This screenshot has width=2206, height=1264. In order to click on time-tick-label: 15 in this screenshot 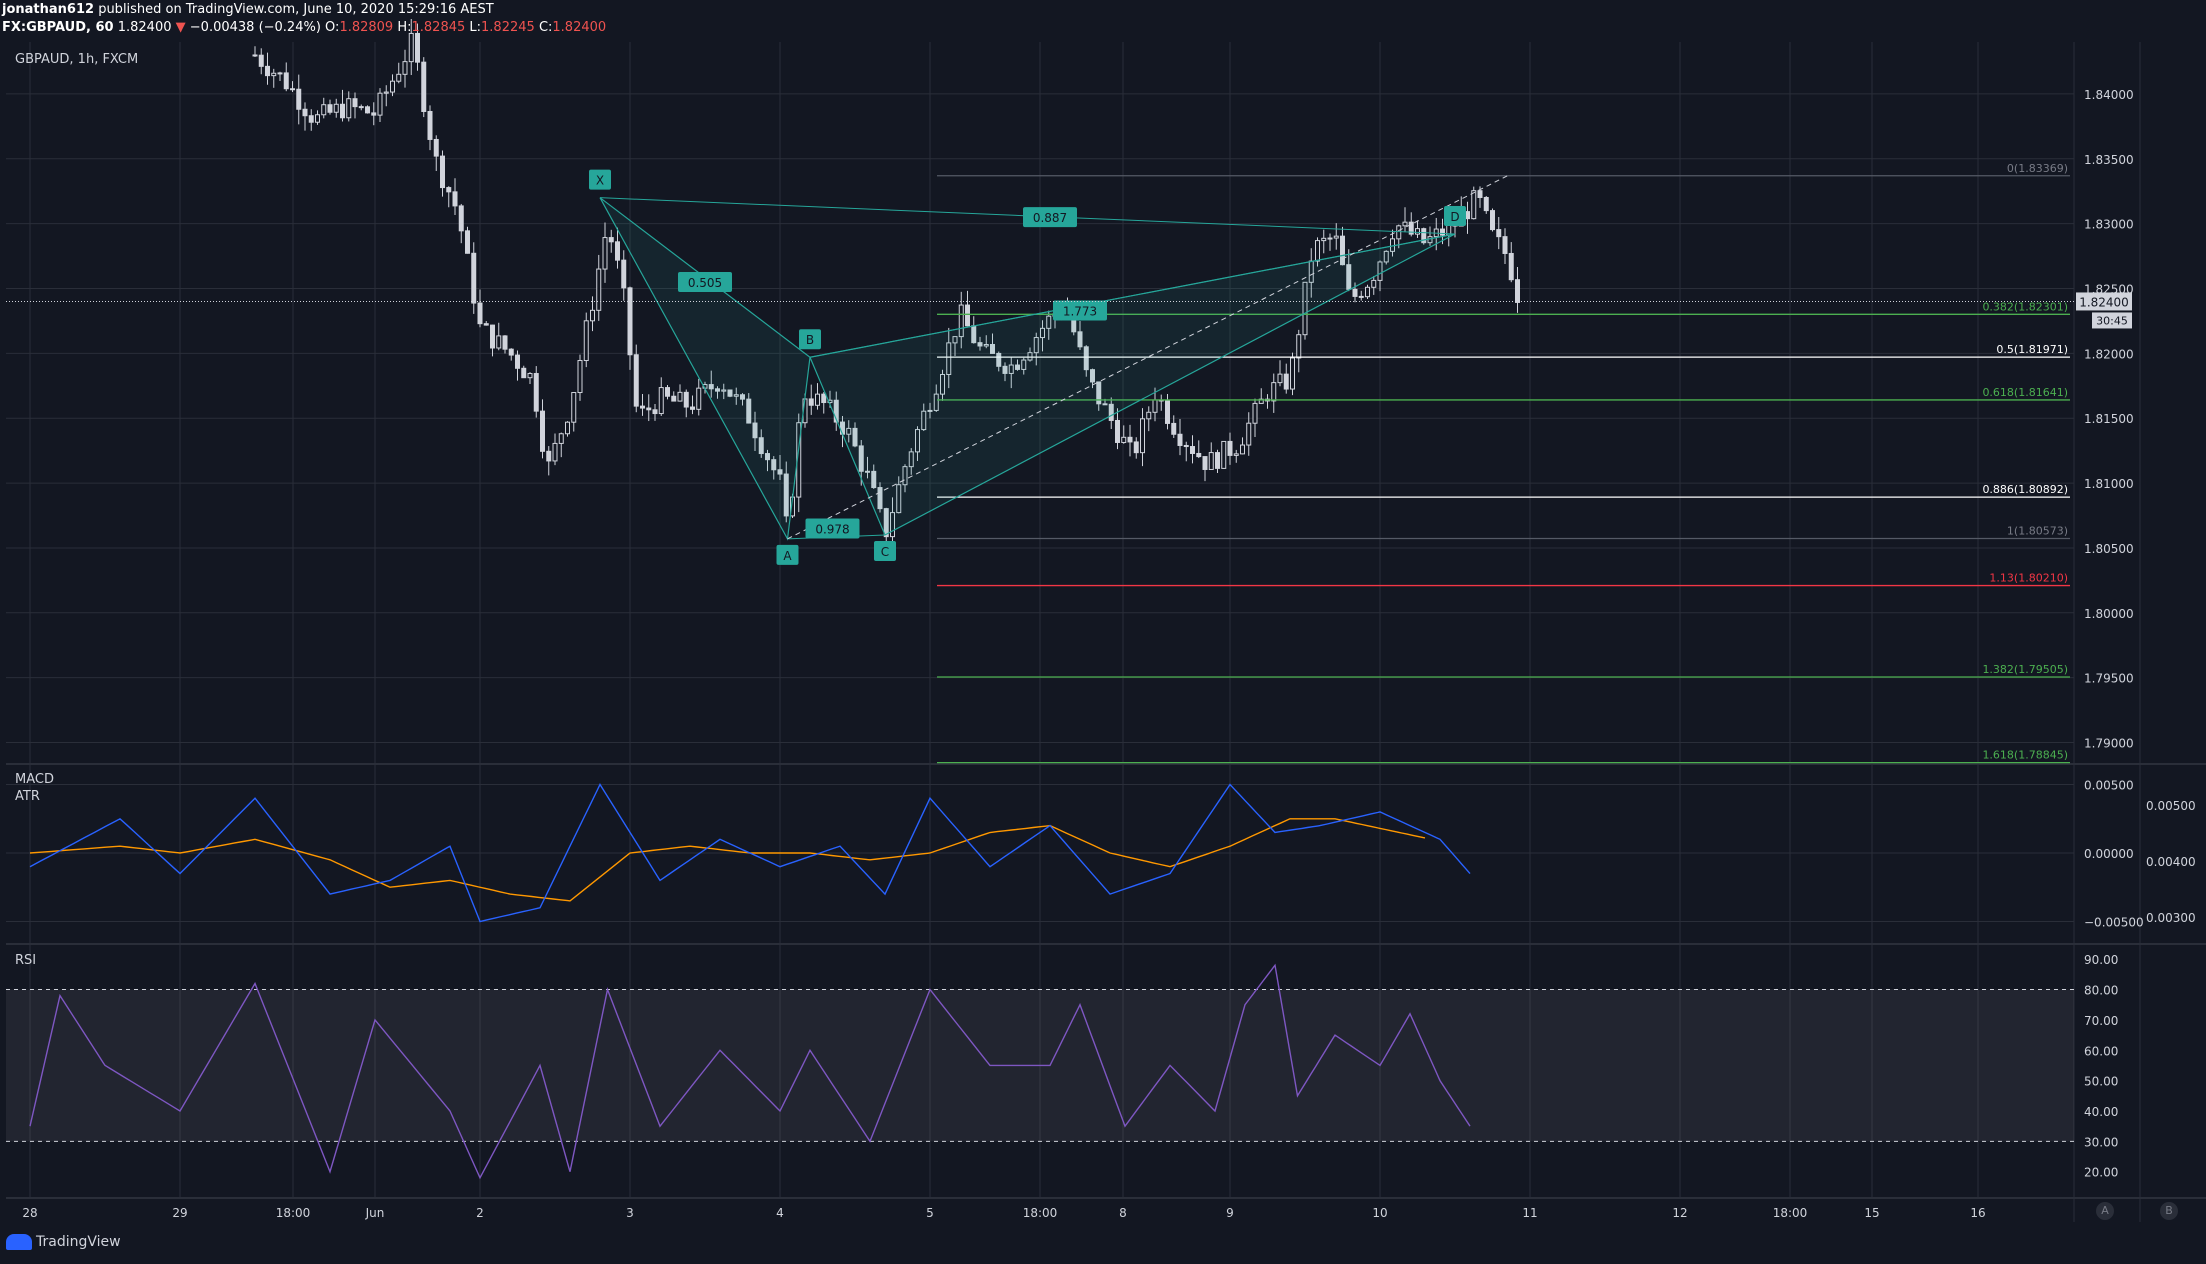, I will do `click(1871, 1213)`.